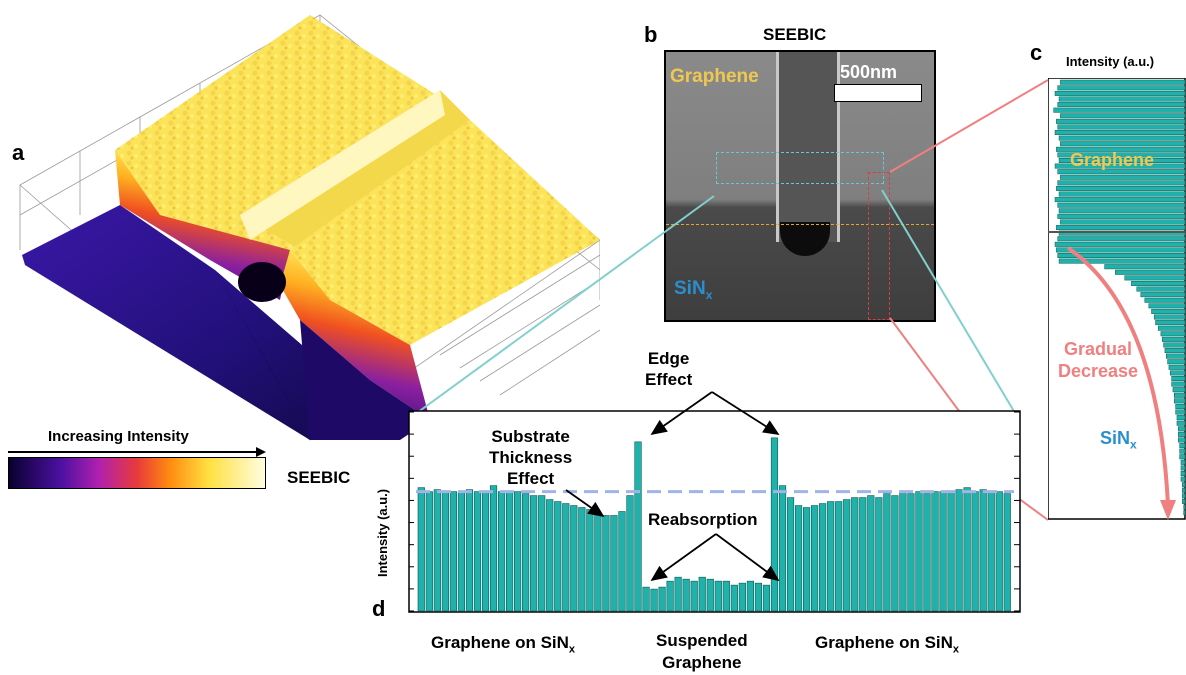  What do you see at coordinates (800, 168) in the screenshot?
I see `region-box-cyan` at bounding box center [800, 168].